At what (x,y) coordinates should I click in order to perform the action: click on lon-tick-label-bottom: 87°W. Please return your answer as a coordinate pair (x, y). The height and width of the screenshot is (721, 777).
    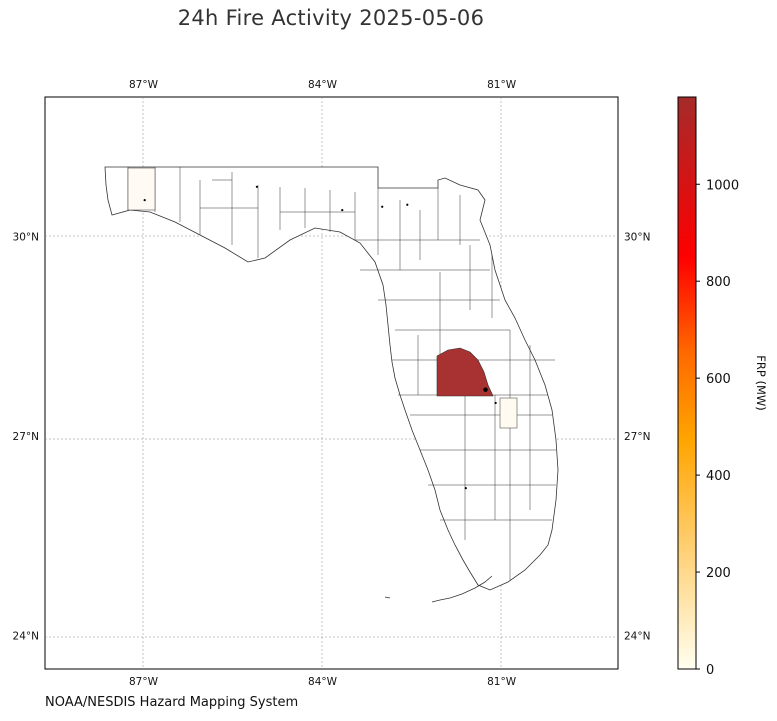
    Looking at the image, I should click on (144, 682).